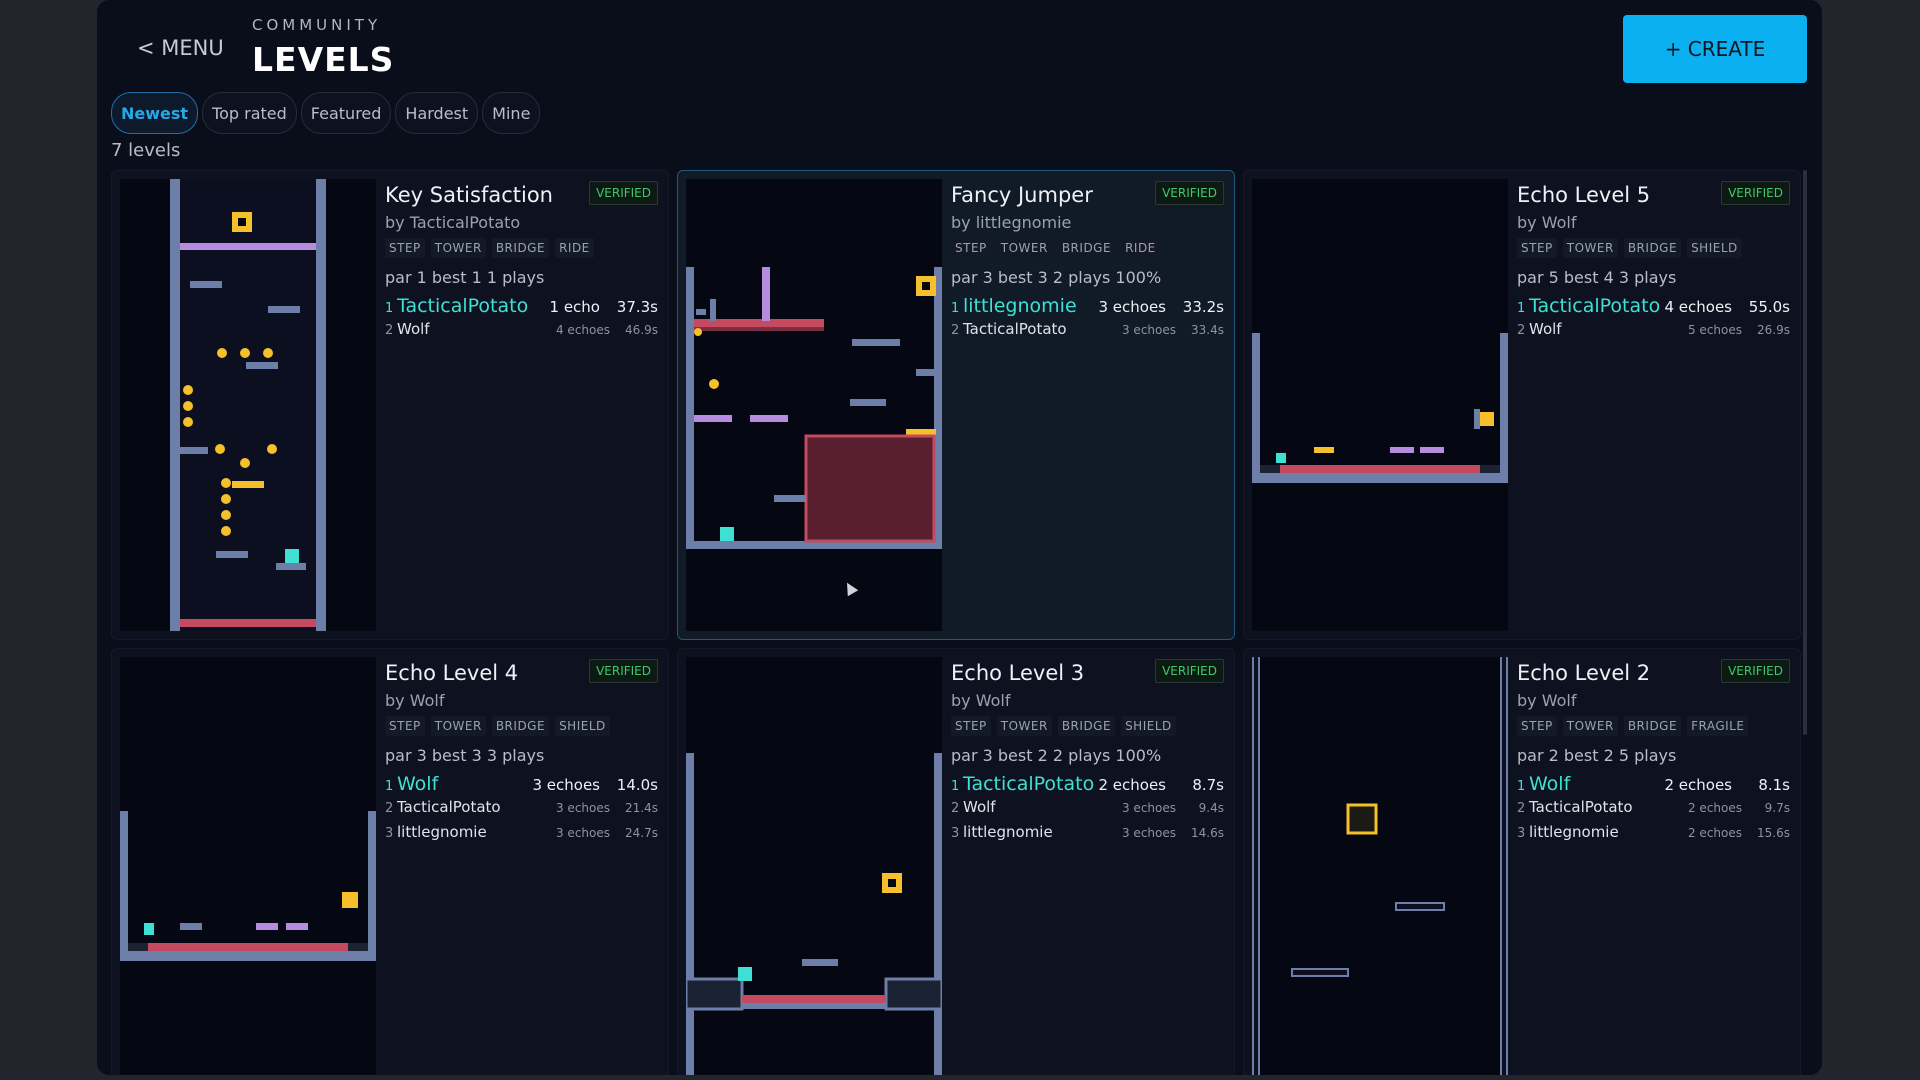 This screenshot has height=1080, width=1920. I want to click on leaderboard-row: 3 littlegnomie 3 echoes 14.6s, so click(1087, 835).